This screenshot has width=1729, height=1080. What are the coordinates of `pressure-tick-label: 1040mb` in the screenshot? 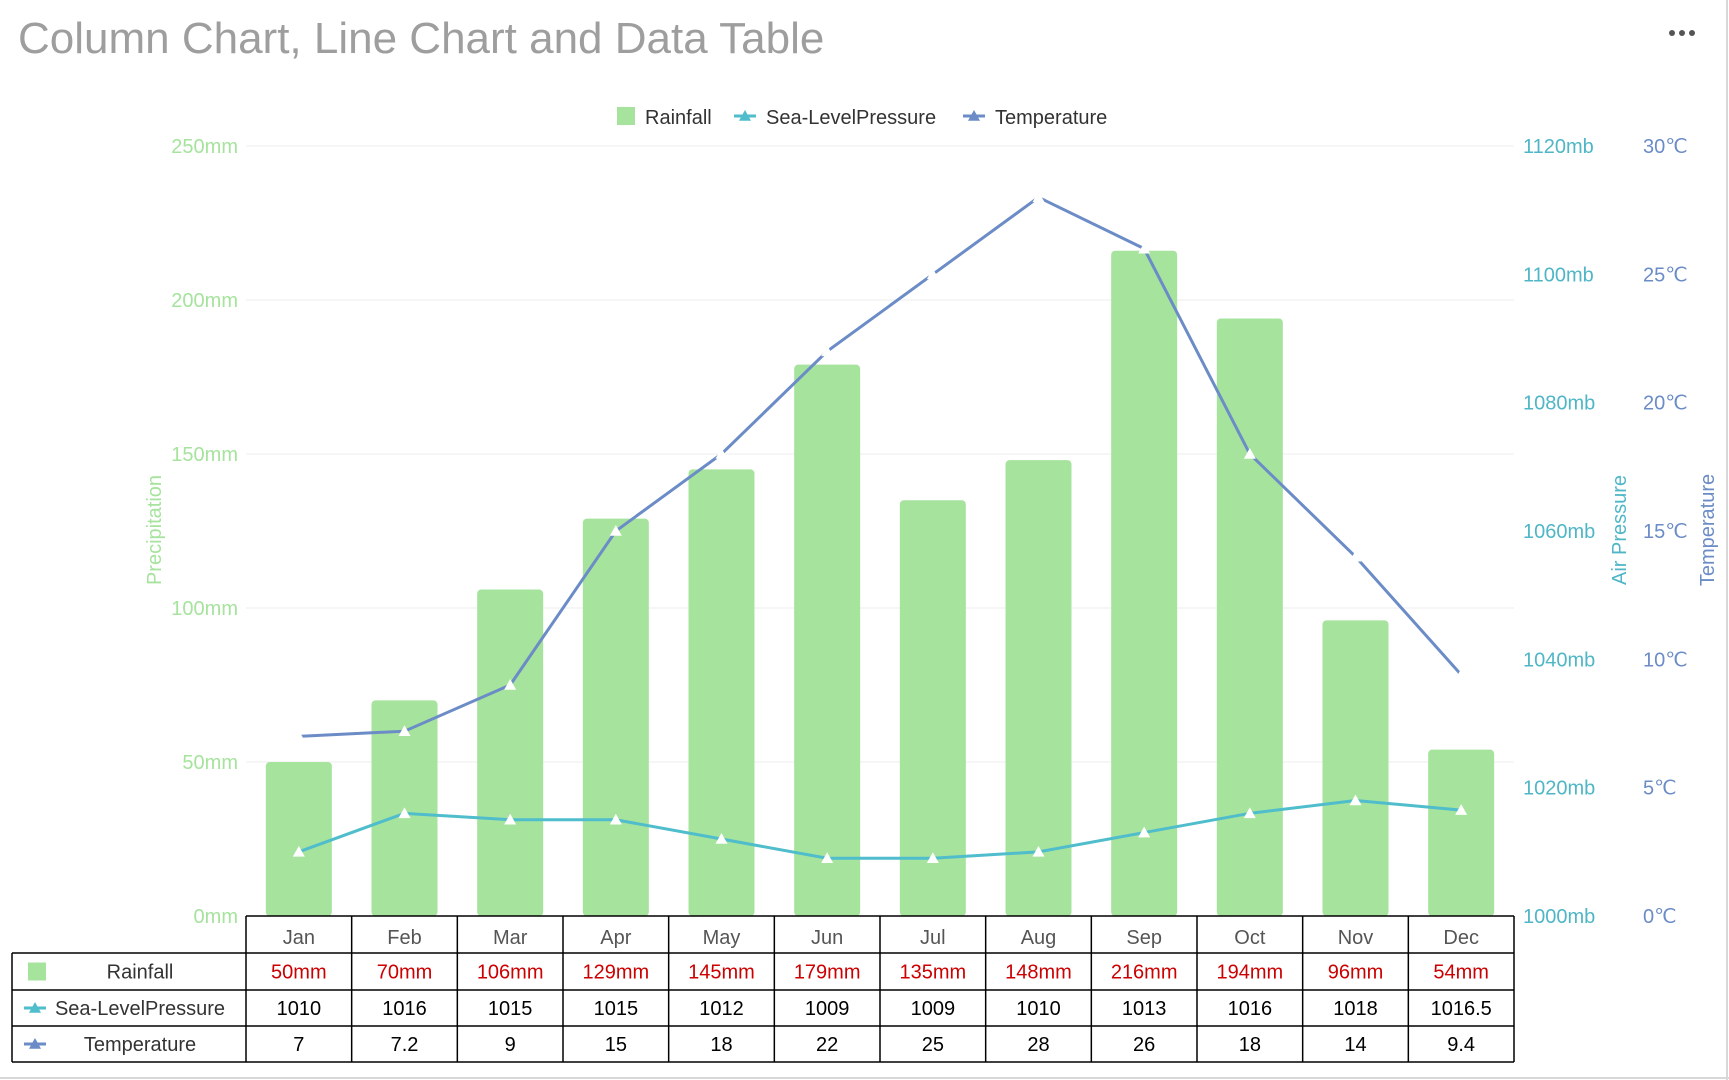 It's located at (1559, 660).